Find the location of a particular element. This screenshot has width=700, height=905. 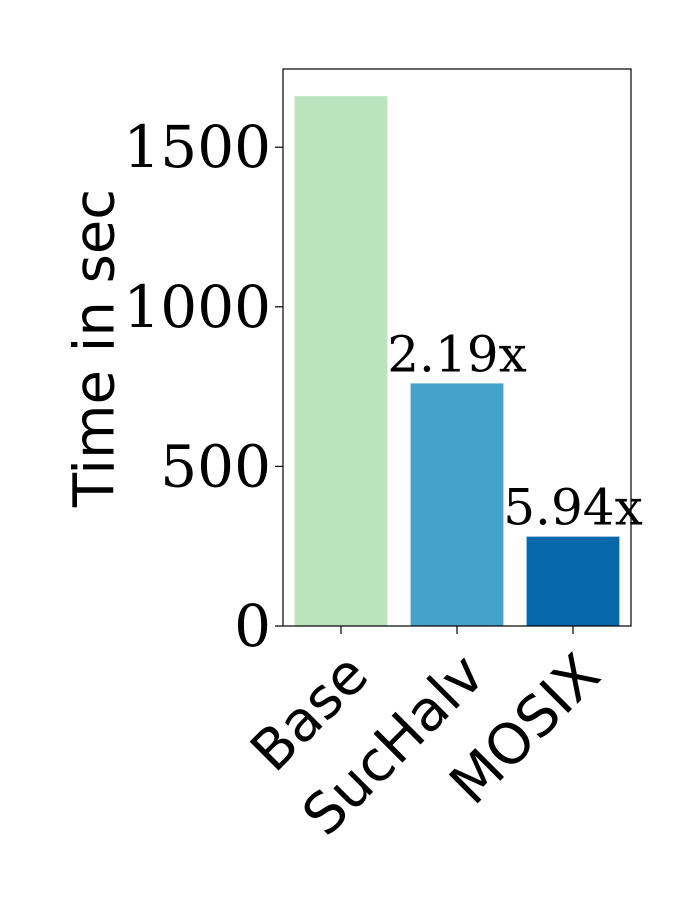

bar-base is located at coordinates (341, 361).